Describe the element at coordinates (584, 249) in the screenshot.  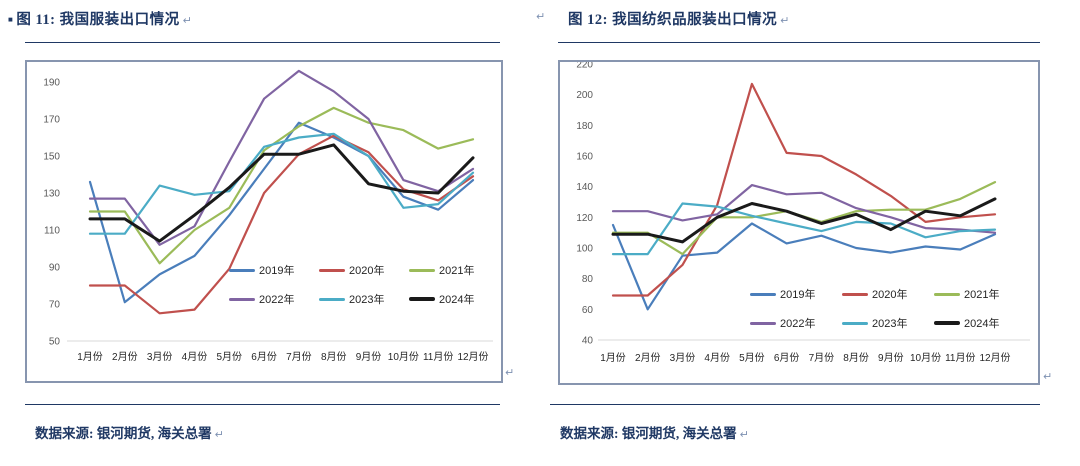
I see `y-tick-label: 100` at that location.